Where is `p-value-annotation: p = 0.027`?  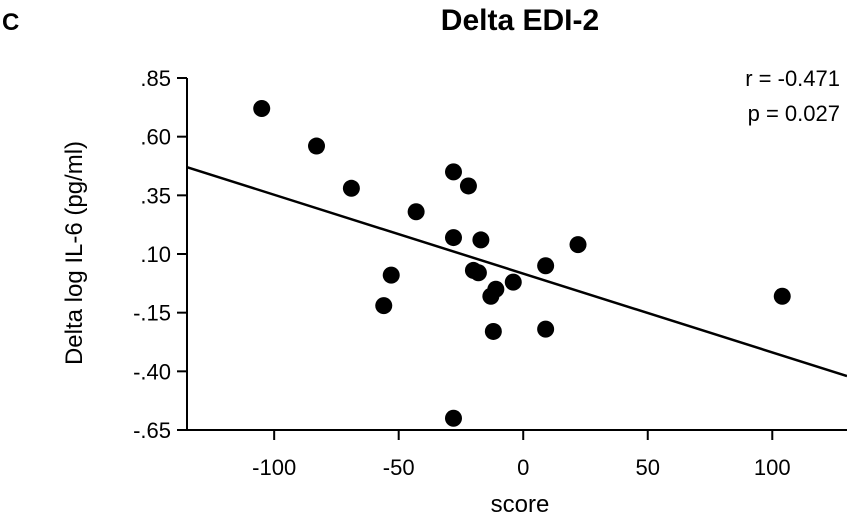
p-value-annotation: p = 0.027 is located at coordinates (794, 113).